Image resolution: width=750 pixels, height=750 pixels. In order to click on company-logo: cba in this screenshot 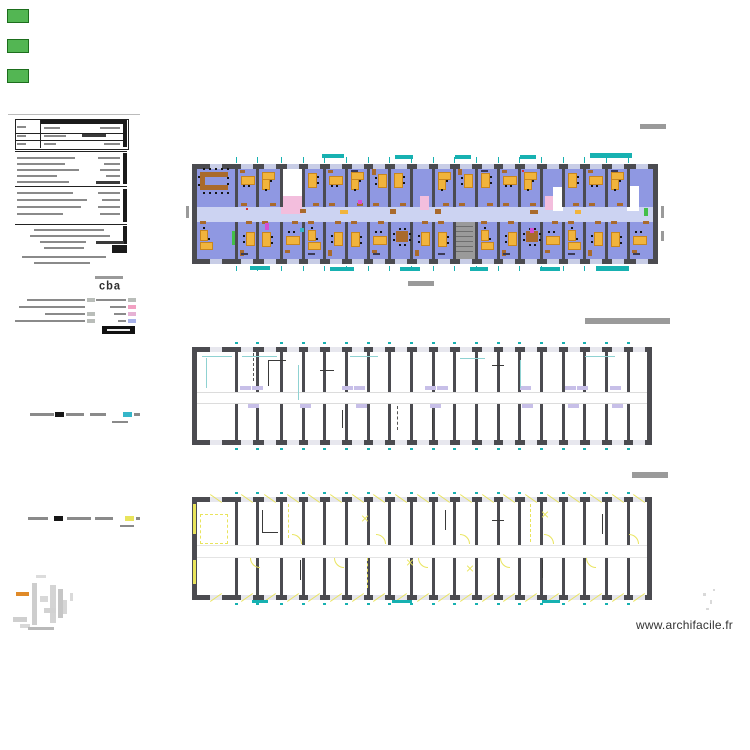, I will do `click(110, 286)`.